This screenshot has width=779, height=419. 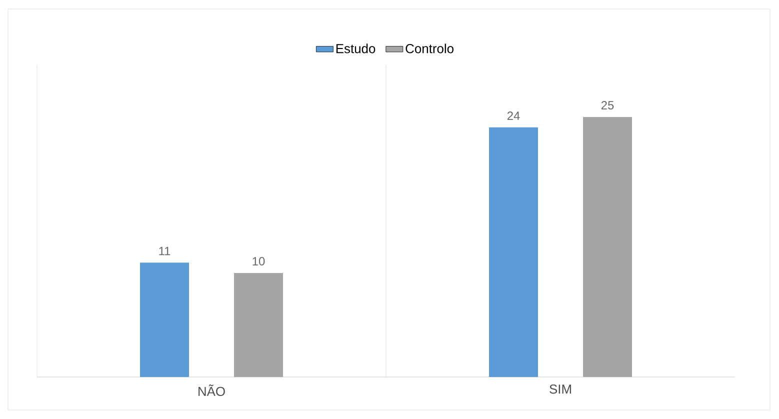 I want to click on data-label: 24, so click(x=513, y=116).